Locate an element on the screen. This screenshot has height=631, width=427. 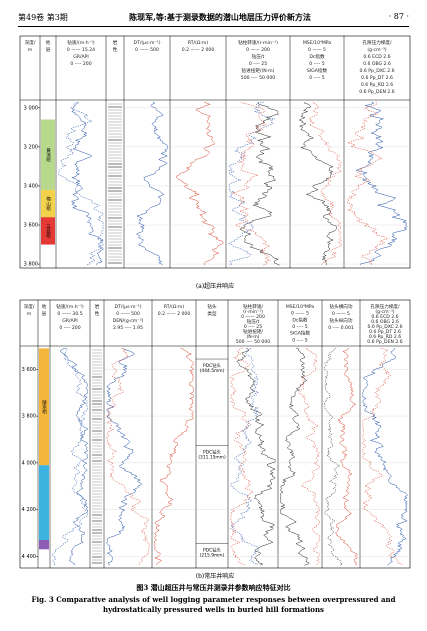
track-header: DT/(μs·m⁻¹) is located at coordinates (147, 43).